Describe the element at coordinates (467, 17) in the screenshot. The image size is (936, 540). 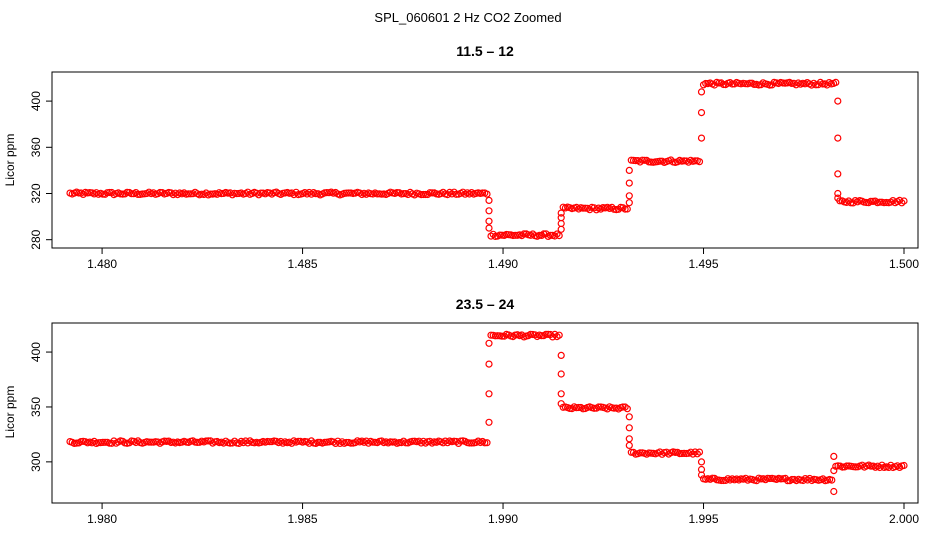
I see `figure-title: SPL_060601 2 Hz CO2 Zoomed` at that location.